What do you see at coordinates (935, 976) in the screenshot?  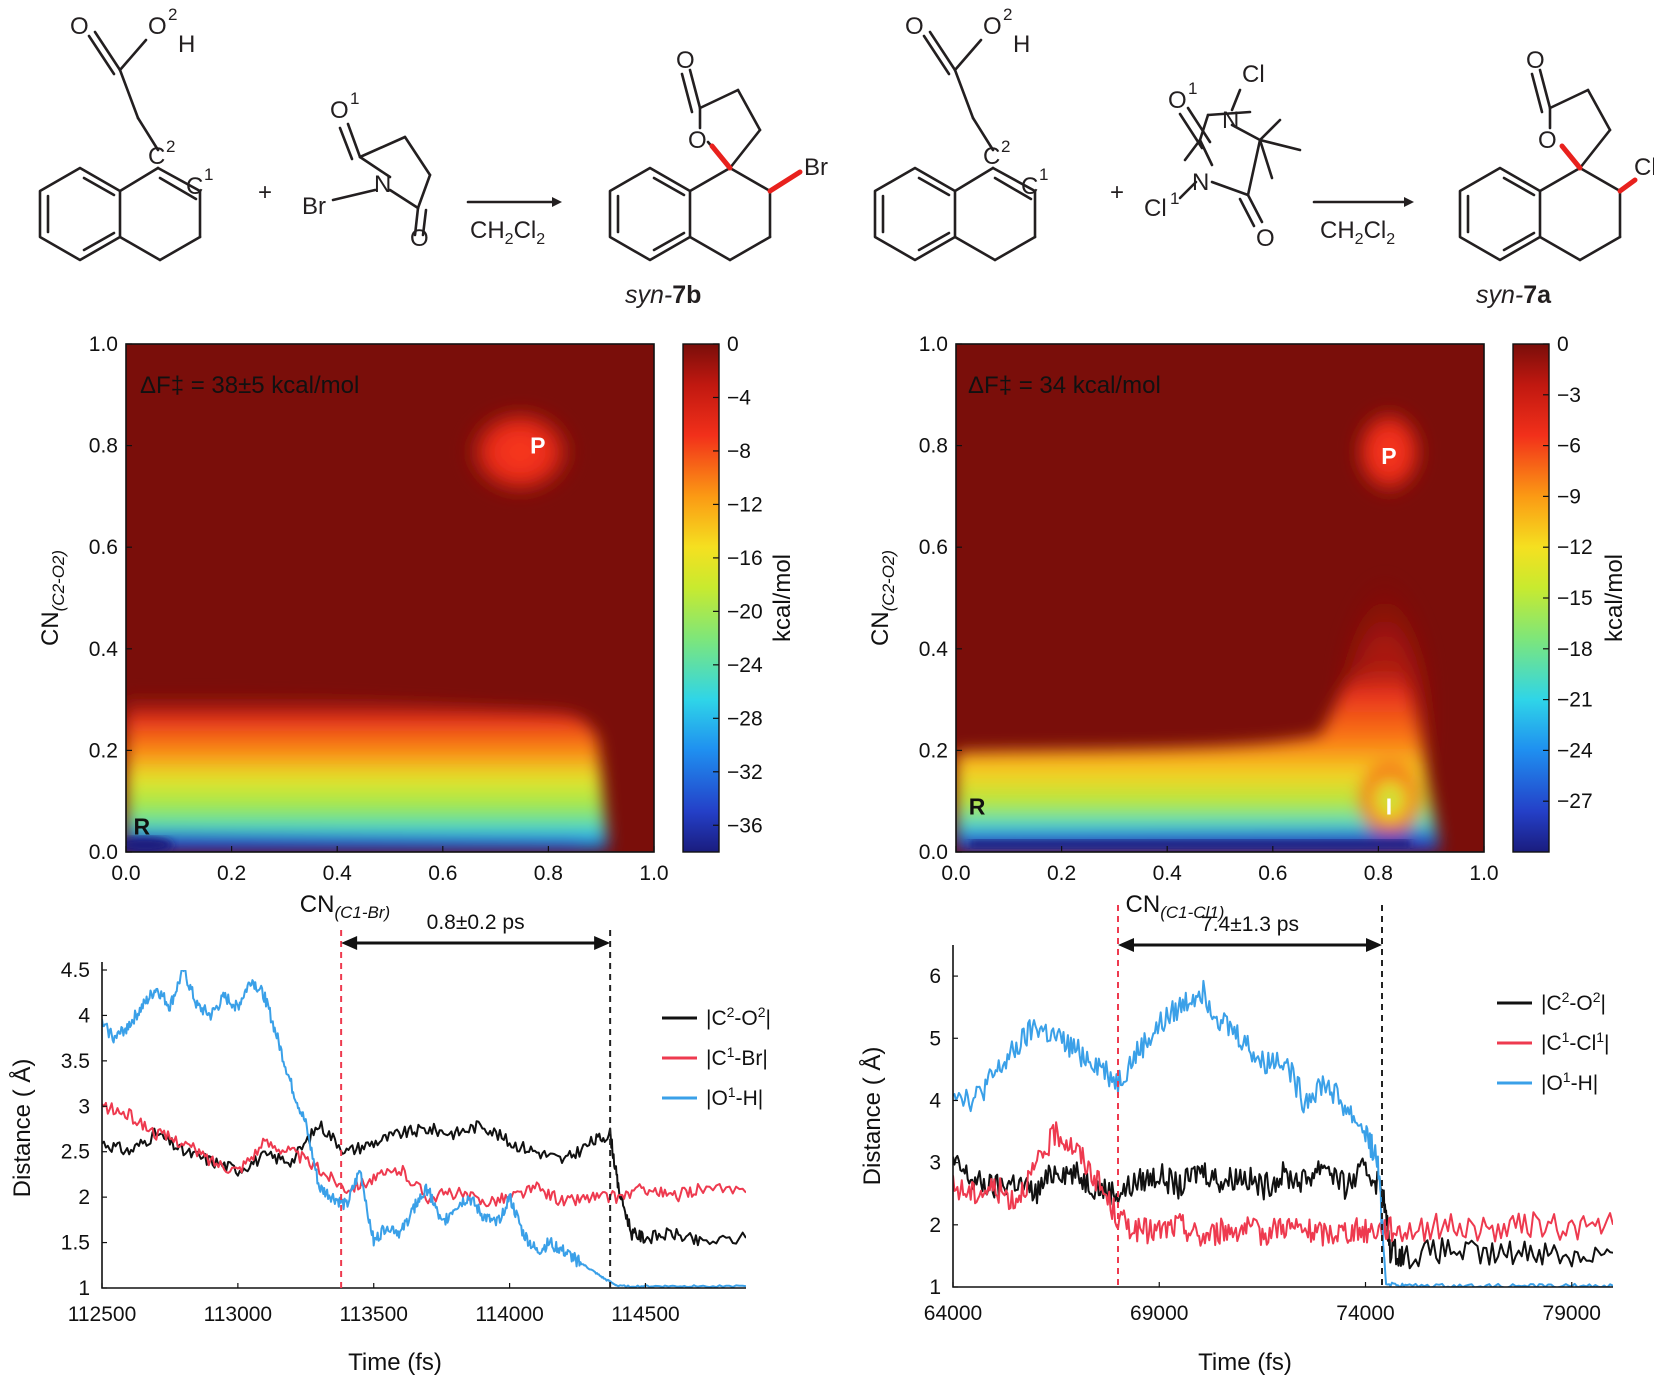 I see `ytick-label: 6` at bounding box center [935, 976].